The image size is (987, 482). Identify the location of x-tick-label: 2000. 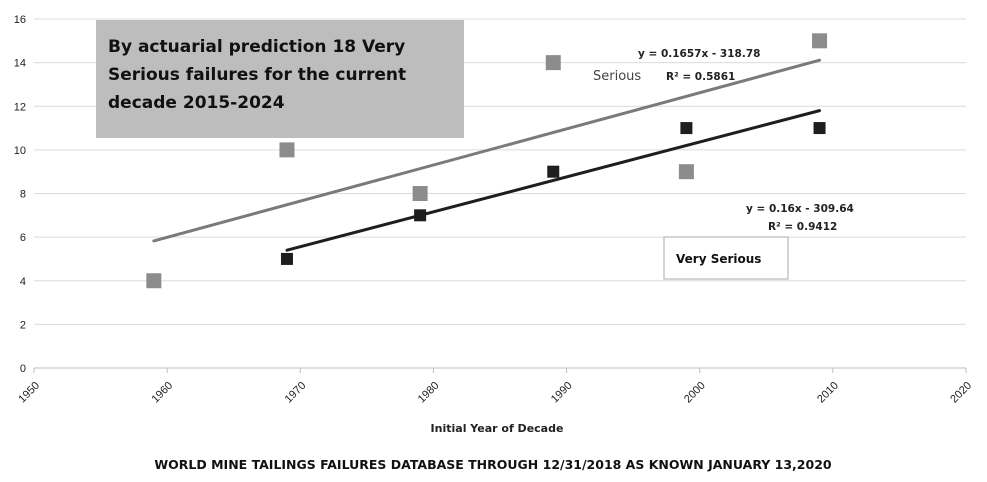
(695, 393).